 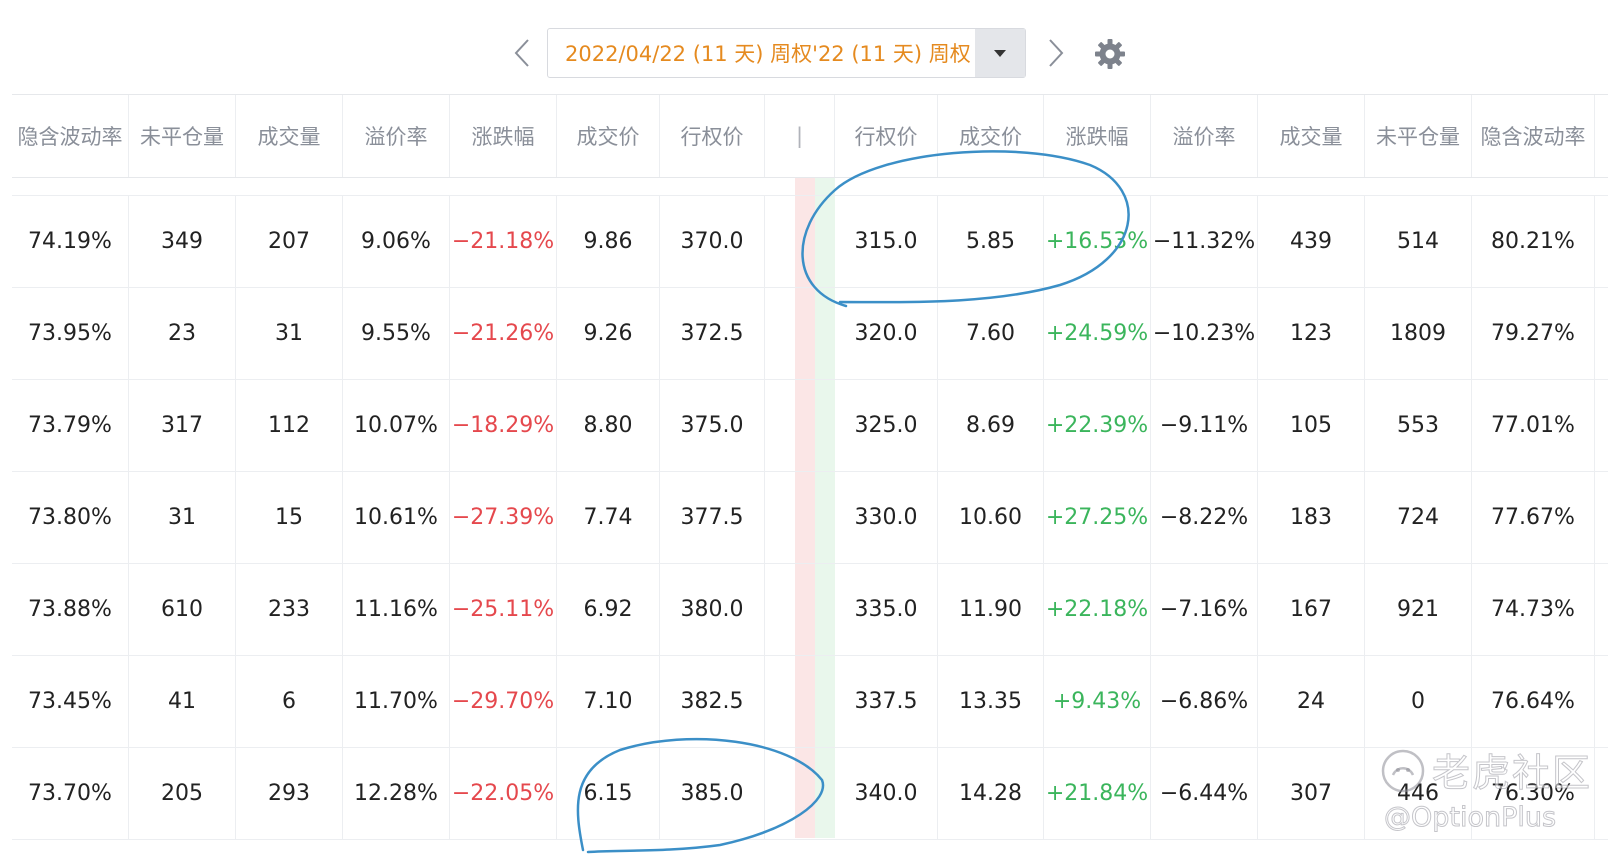 I want to click on call-cell: 12.28%, so click(x=396, y=793).